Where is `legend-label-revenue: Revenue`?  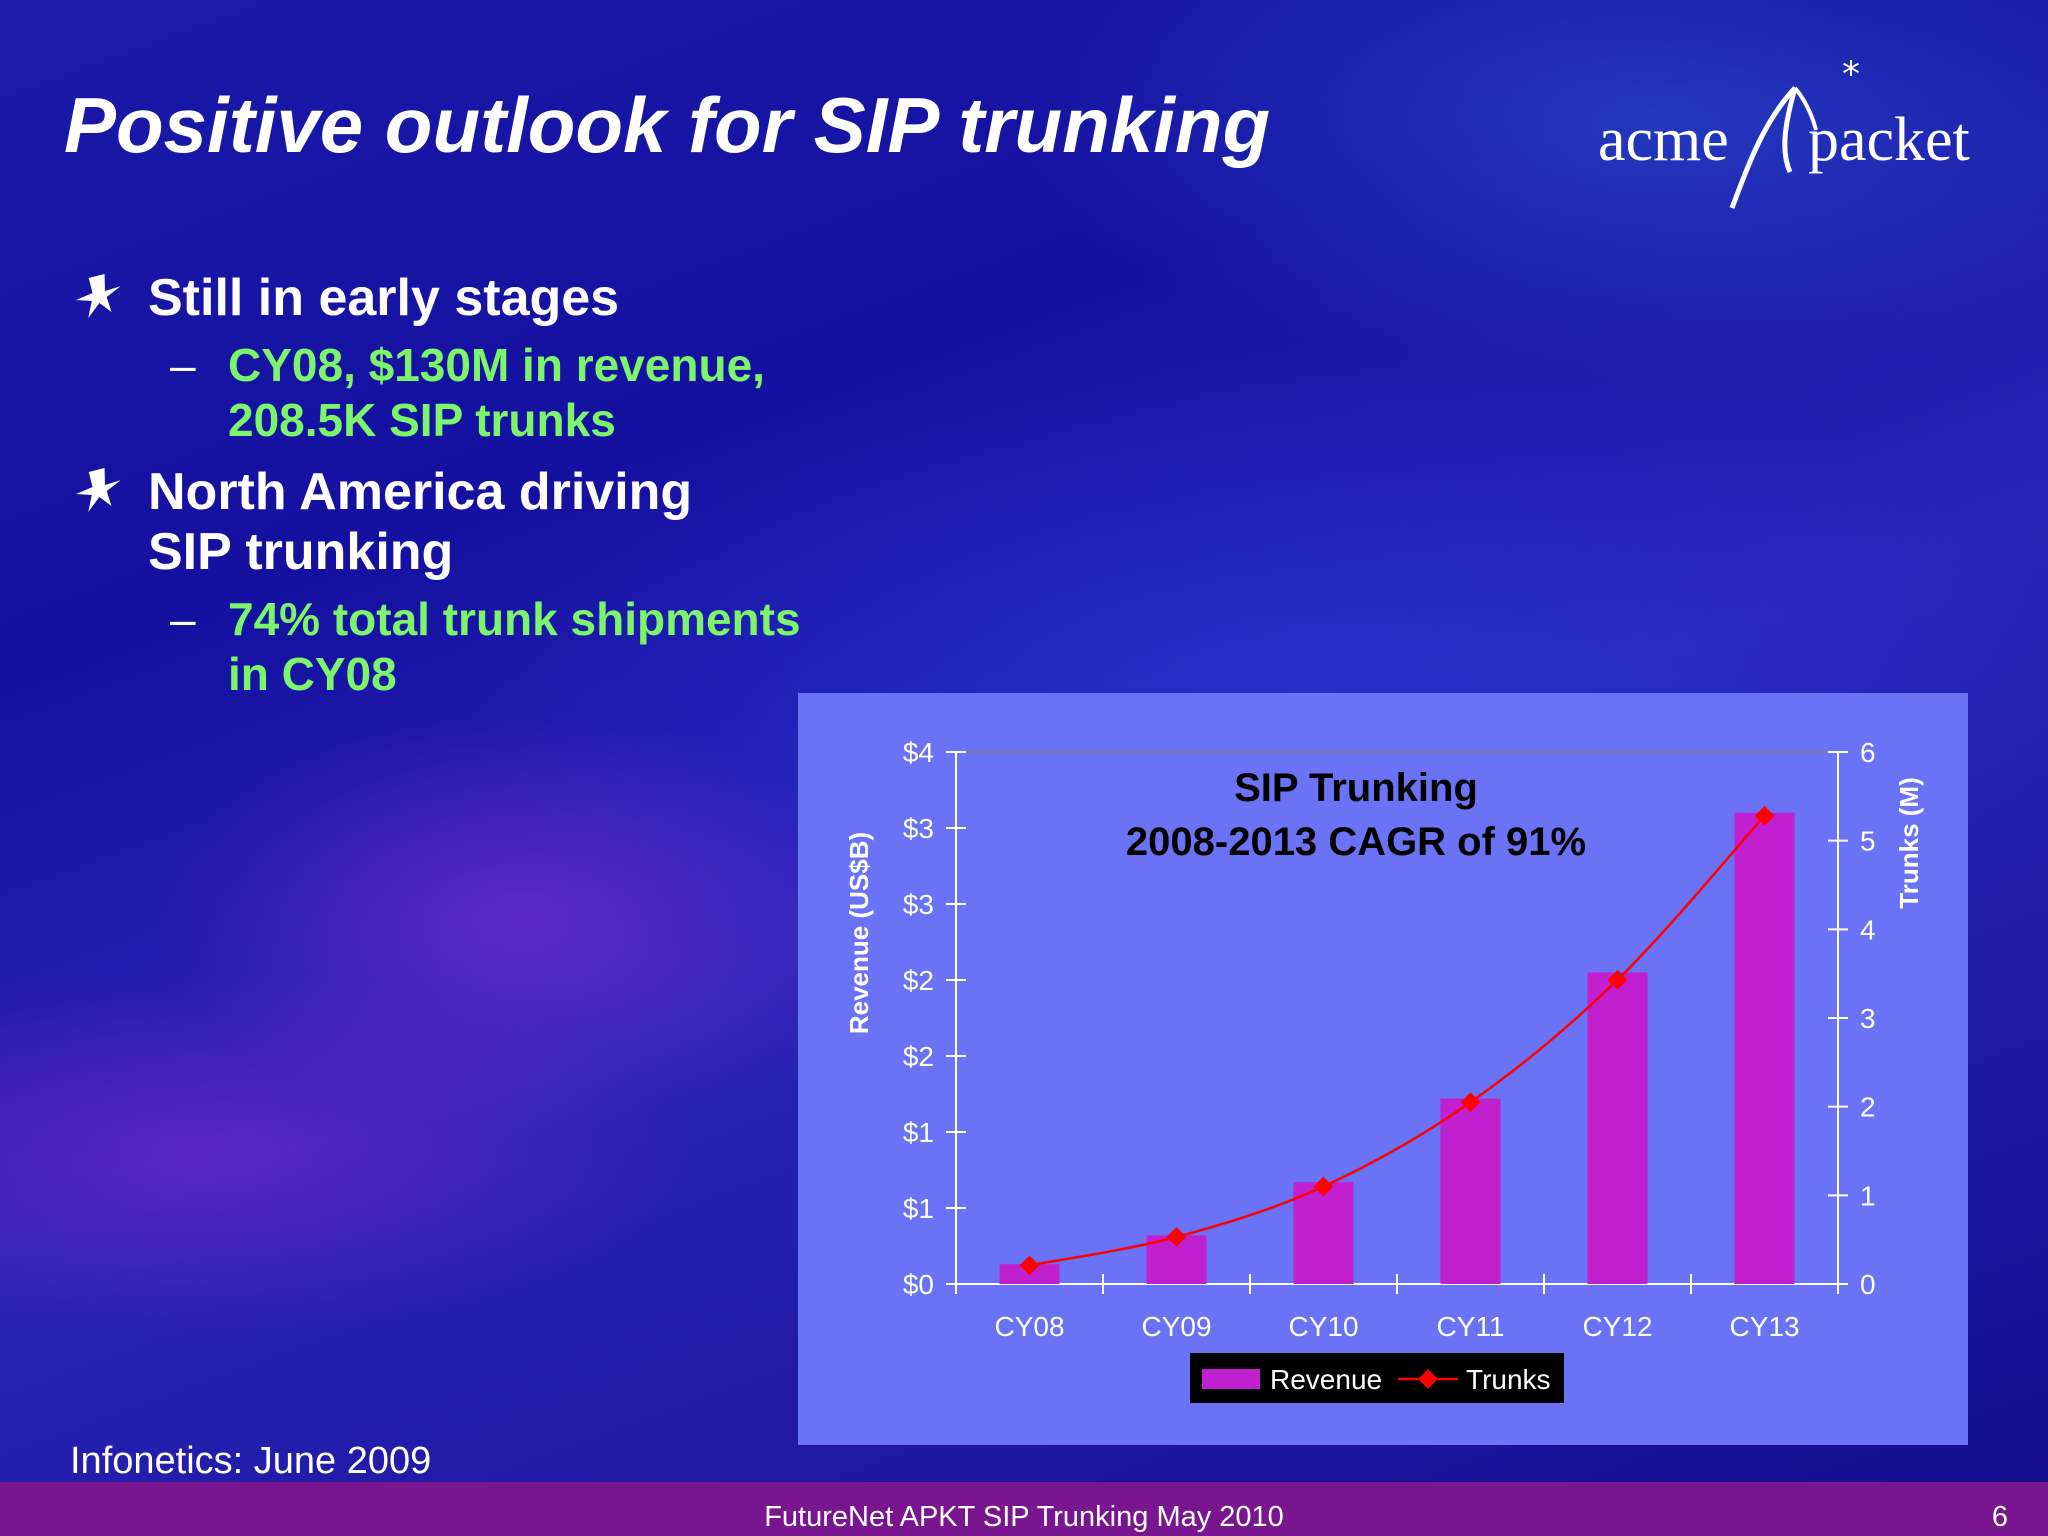 legend-label-revenue: Revenue is located at coordinates (1326, 1379).